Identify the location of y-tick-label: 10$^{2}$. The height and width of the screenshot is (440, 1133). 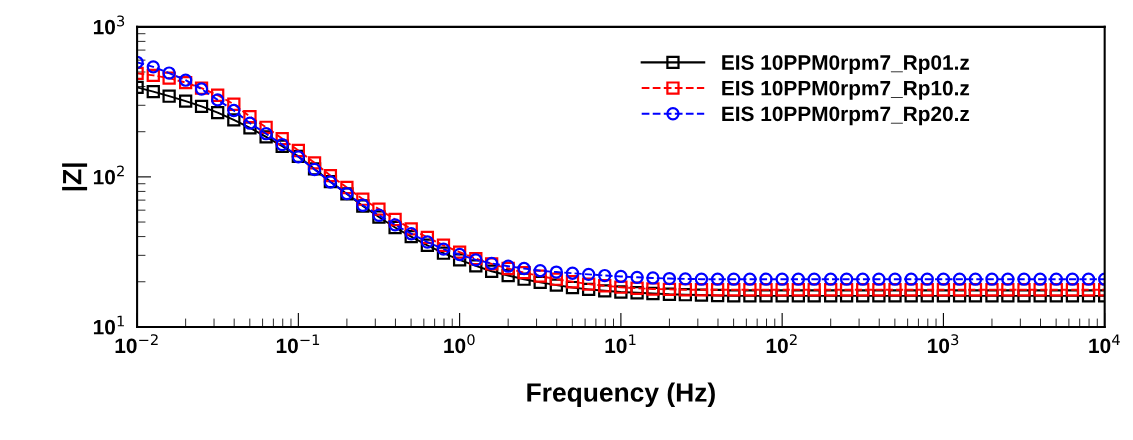
(108, 175).